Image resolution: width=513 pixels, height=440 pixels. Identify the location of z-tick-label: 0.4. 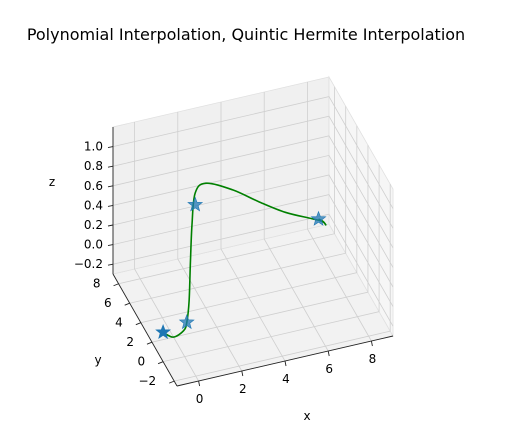
(93, 205).